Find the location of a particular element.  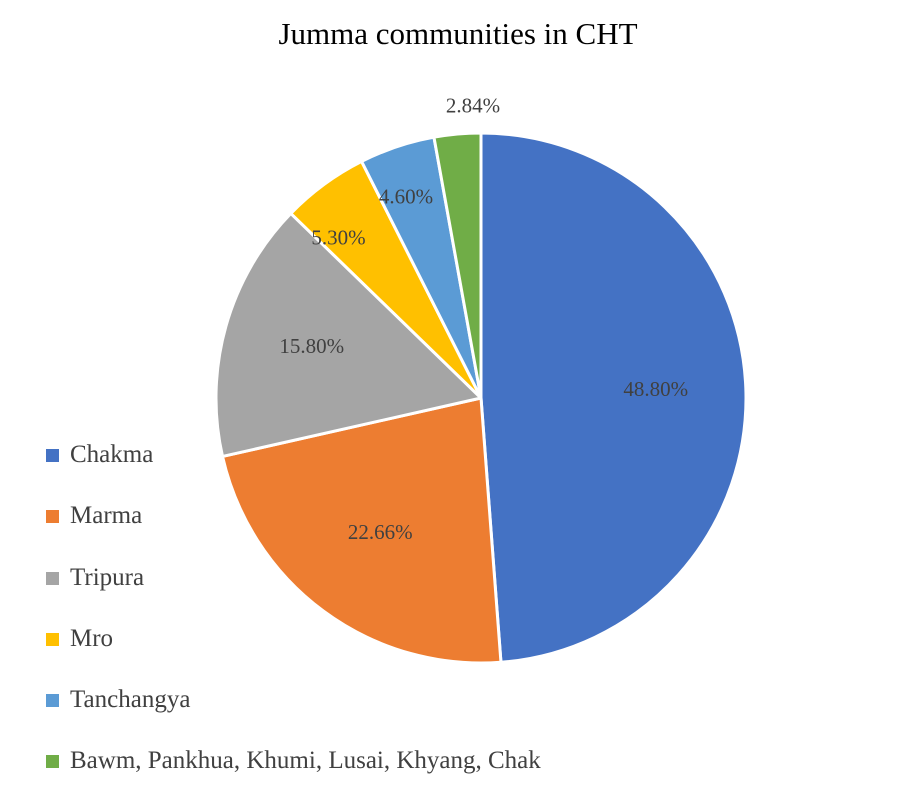

chart-title: Jumma communities in CHT is located at coordinates (458, 33).